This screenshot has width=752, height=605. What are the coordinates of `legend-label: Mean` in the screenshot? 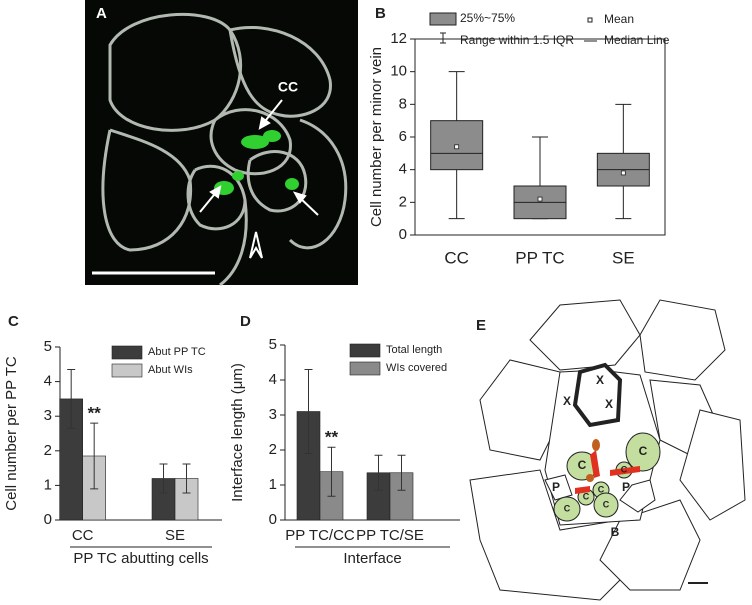 It's located at (619, 19).